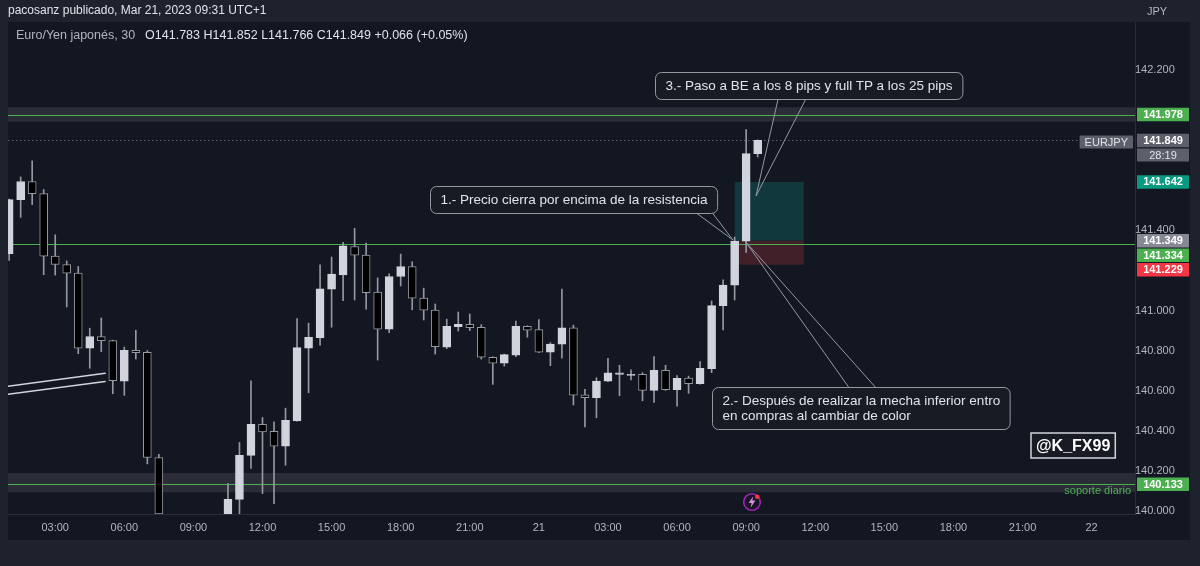  I want to click on y-tick-label: 140.400, so click(1155, 429).